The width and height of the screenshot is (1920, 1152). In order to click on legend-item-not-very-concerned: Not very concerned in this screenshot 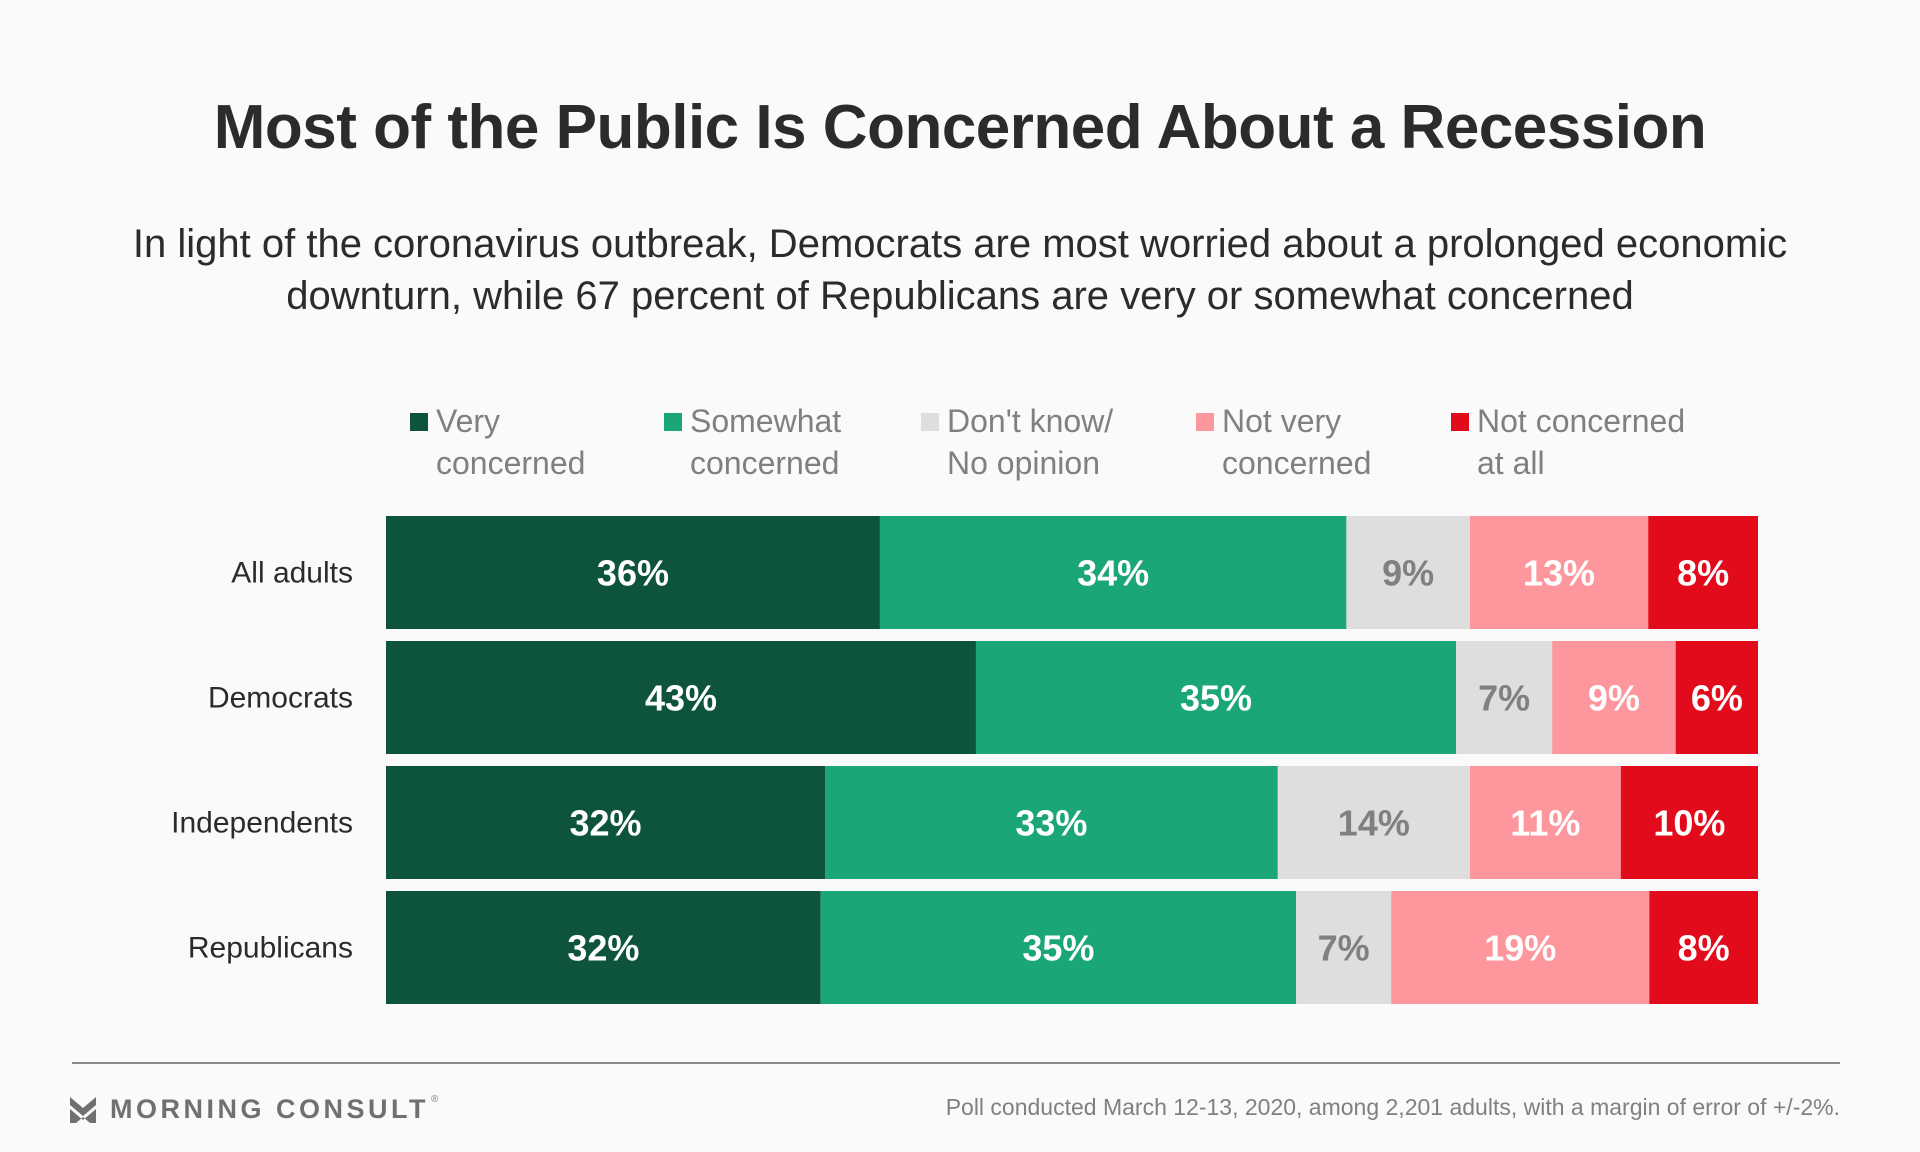, I will do `click(1283, 442)`.